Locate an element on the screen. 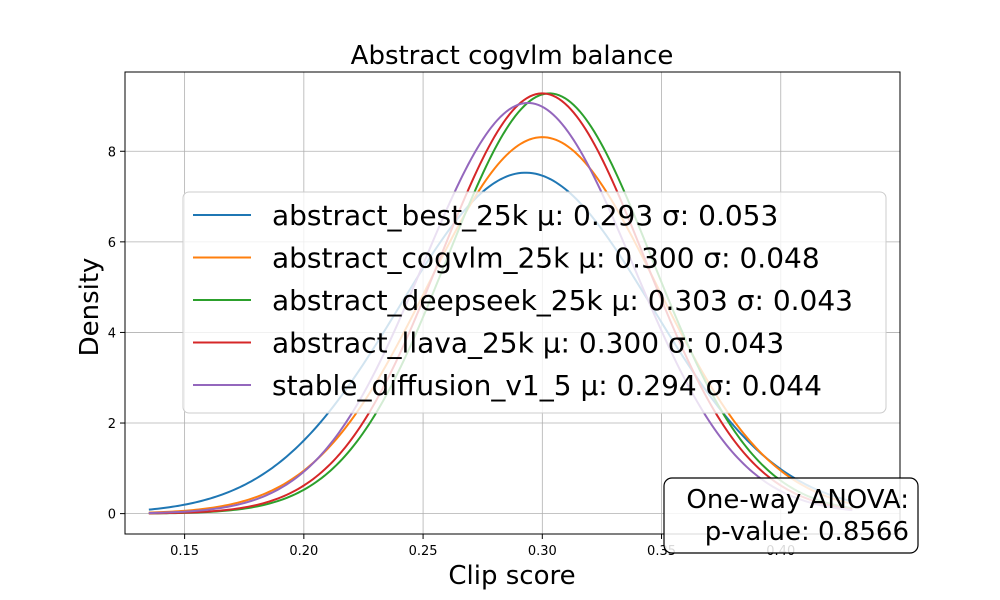 The width and height of the screenshot is (1000, 600). legend-entry-label: abstract_llava_25k μ: 0.300 σ: 0.043 is located at coordinates (528, 343).